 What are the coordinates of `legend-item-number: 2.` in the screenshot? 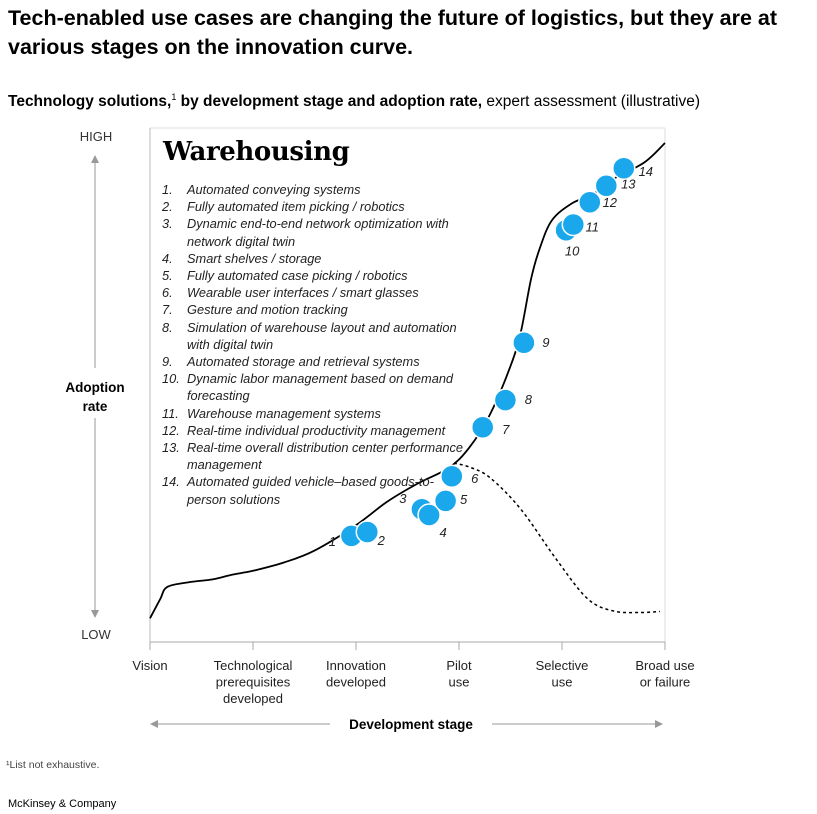 It's located at (167, 207).